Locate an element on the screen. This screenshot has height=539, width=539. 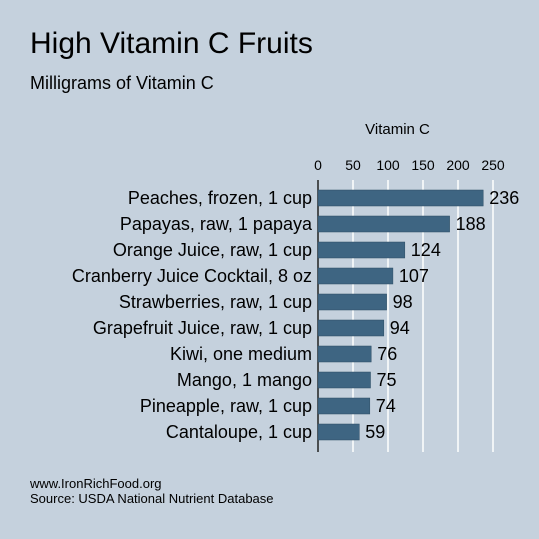
value-label: 98 is located at coordinates (403, 302).